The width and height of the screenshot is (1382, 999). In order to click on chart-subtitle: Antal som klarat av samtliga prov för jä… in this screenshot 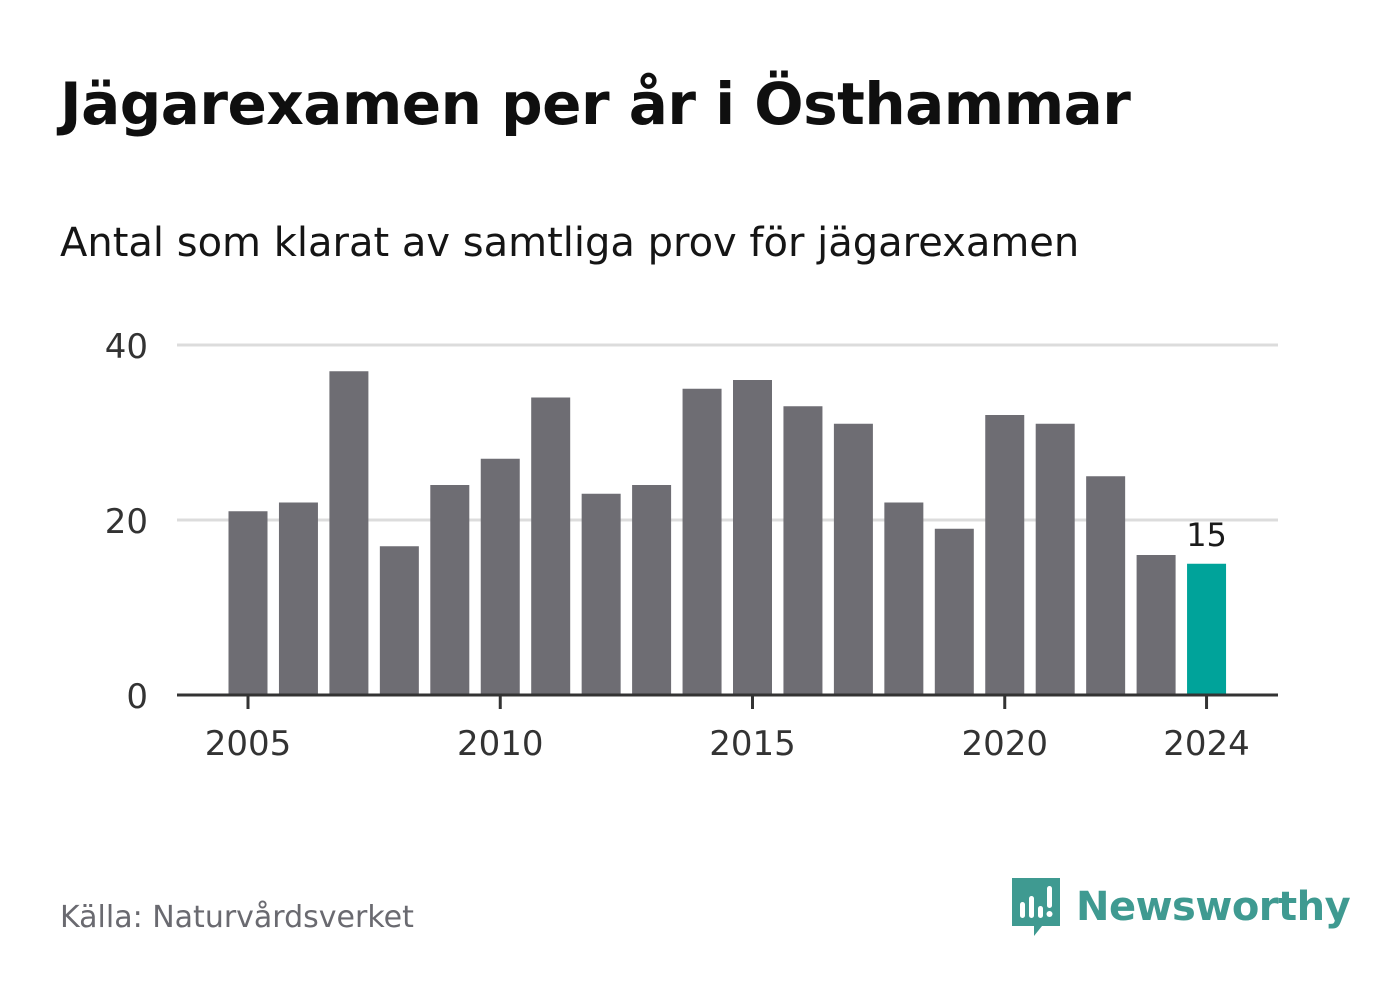, I will do `click(570, 243)`.